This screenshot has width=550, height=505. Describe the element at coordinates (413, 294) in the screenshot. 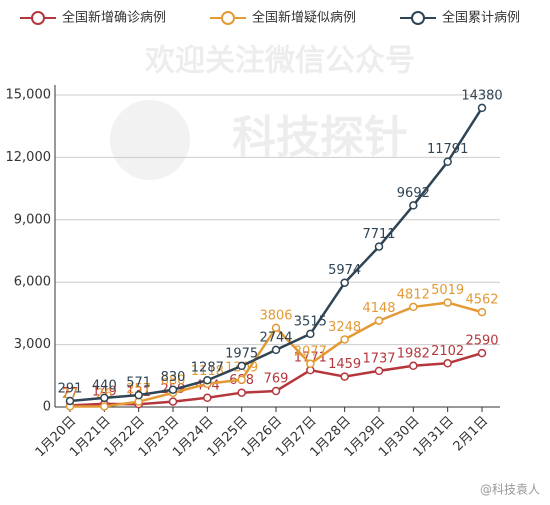

I see `data-label: 4812` at that location.